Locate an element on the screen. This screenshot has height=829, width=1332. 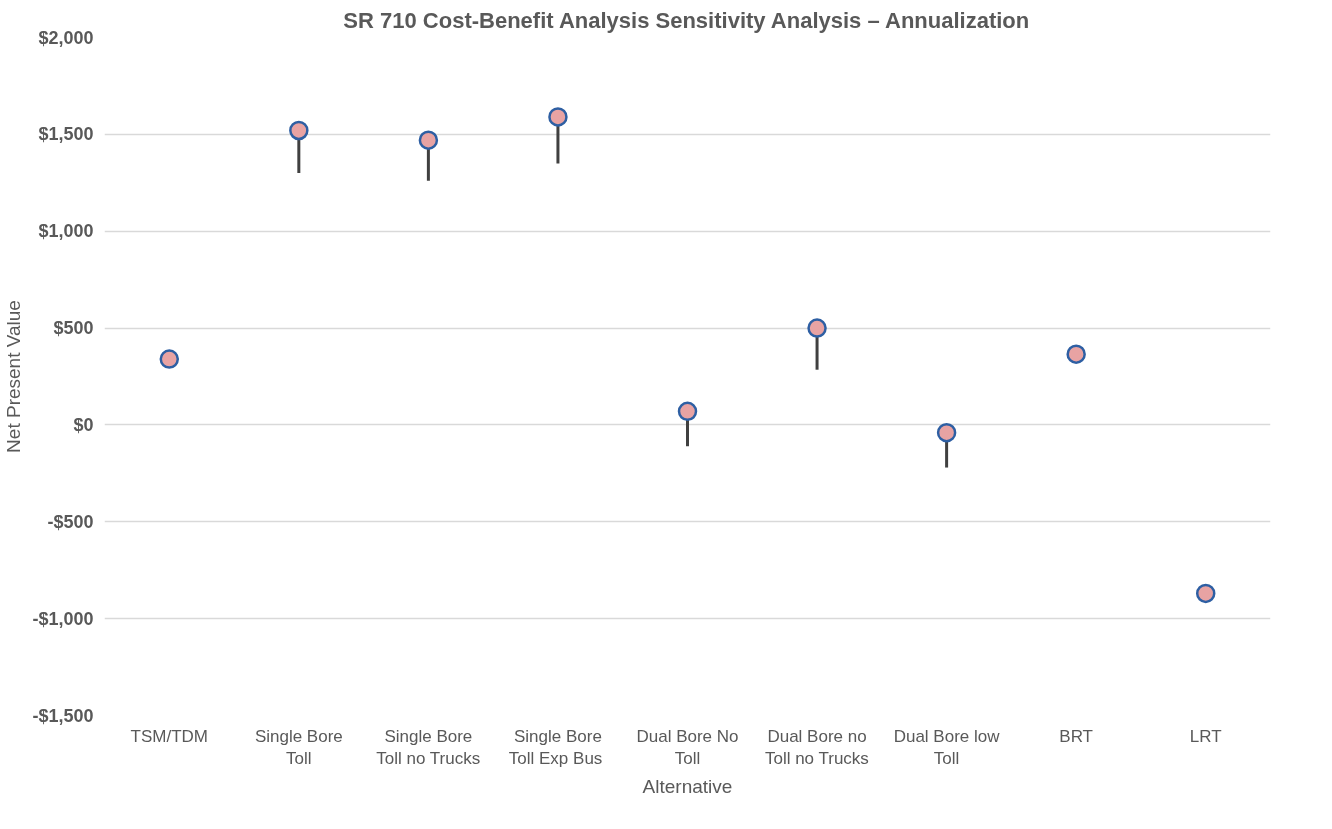
x-tick-label: Dual Bore No Toll is located at coordinates (687, 747).